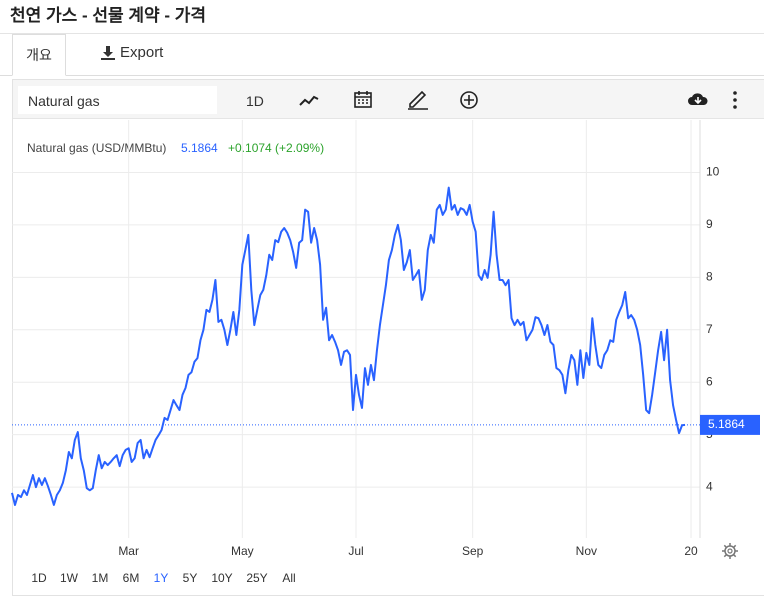 Image resolution: width=764 pixels, height=596 pixels. I want to click on tab: 개요, so click(39, 55).